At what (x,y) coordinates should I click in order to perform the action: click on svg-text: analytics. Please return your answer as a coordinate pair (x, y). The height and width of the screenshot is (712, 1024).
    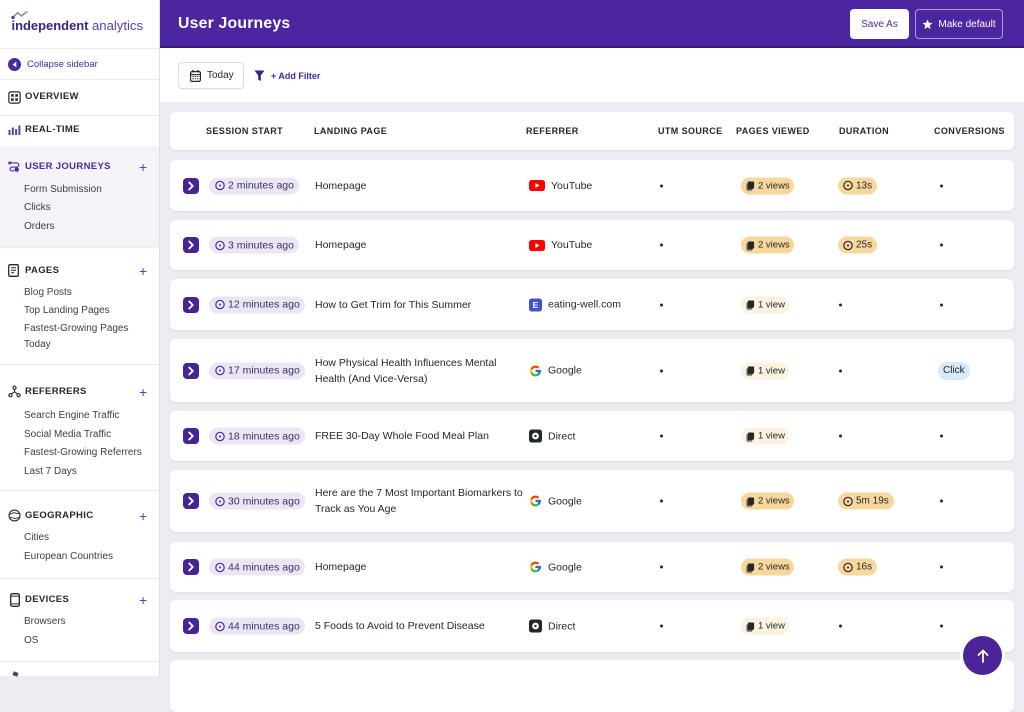
    Looking at the image, I should click on (118, 25).